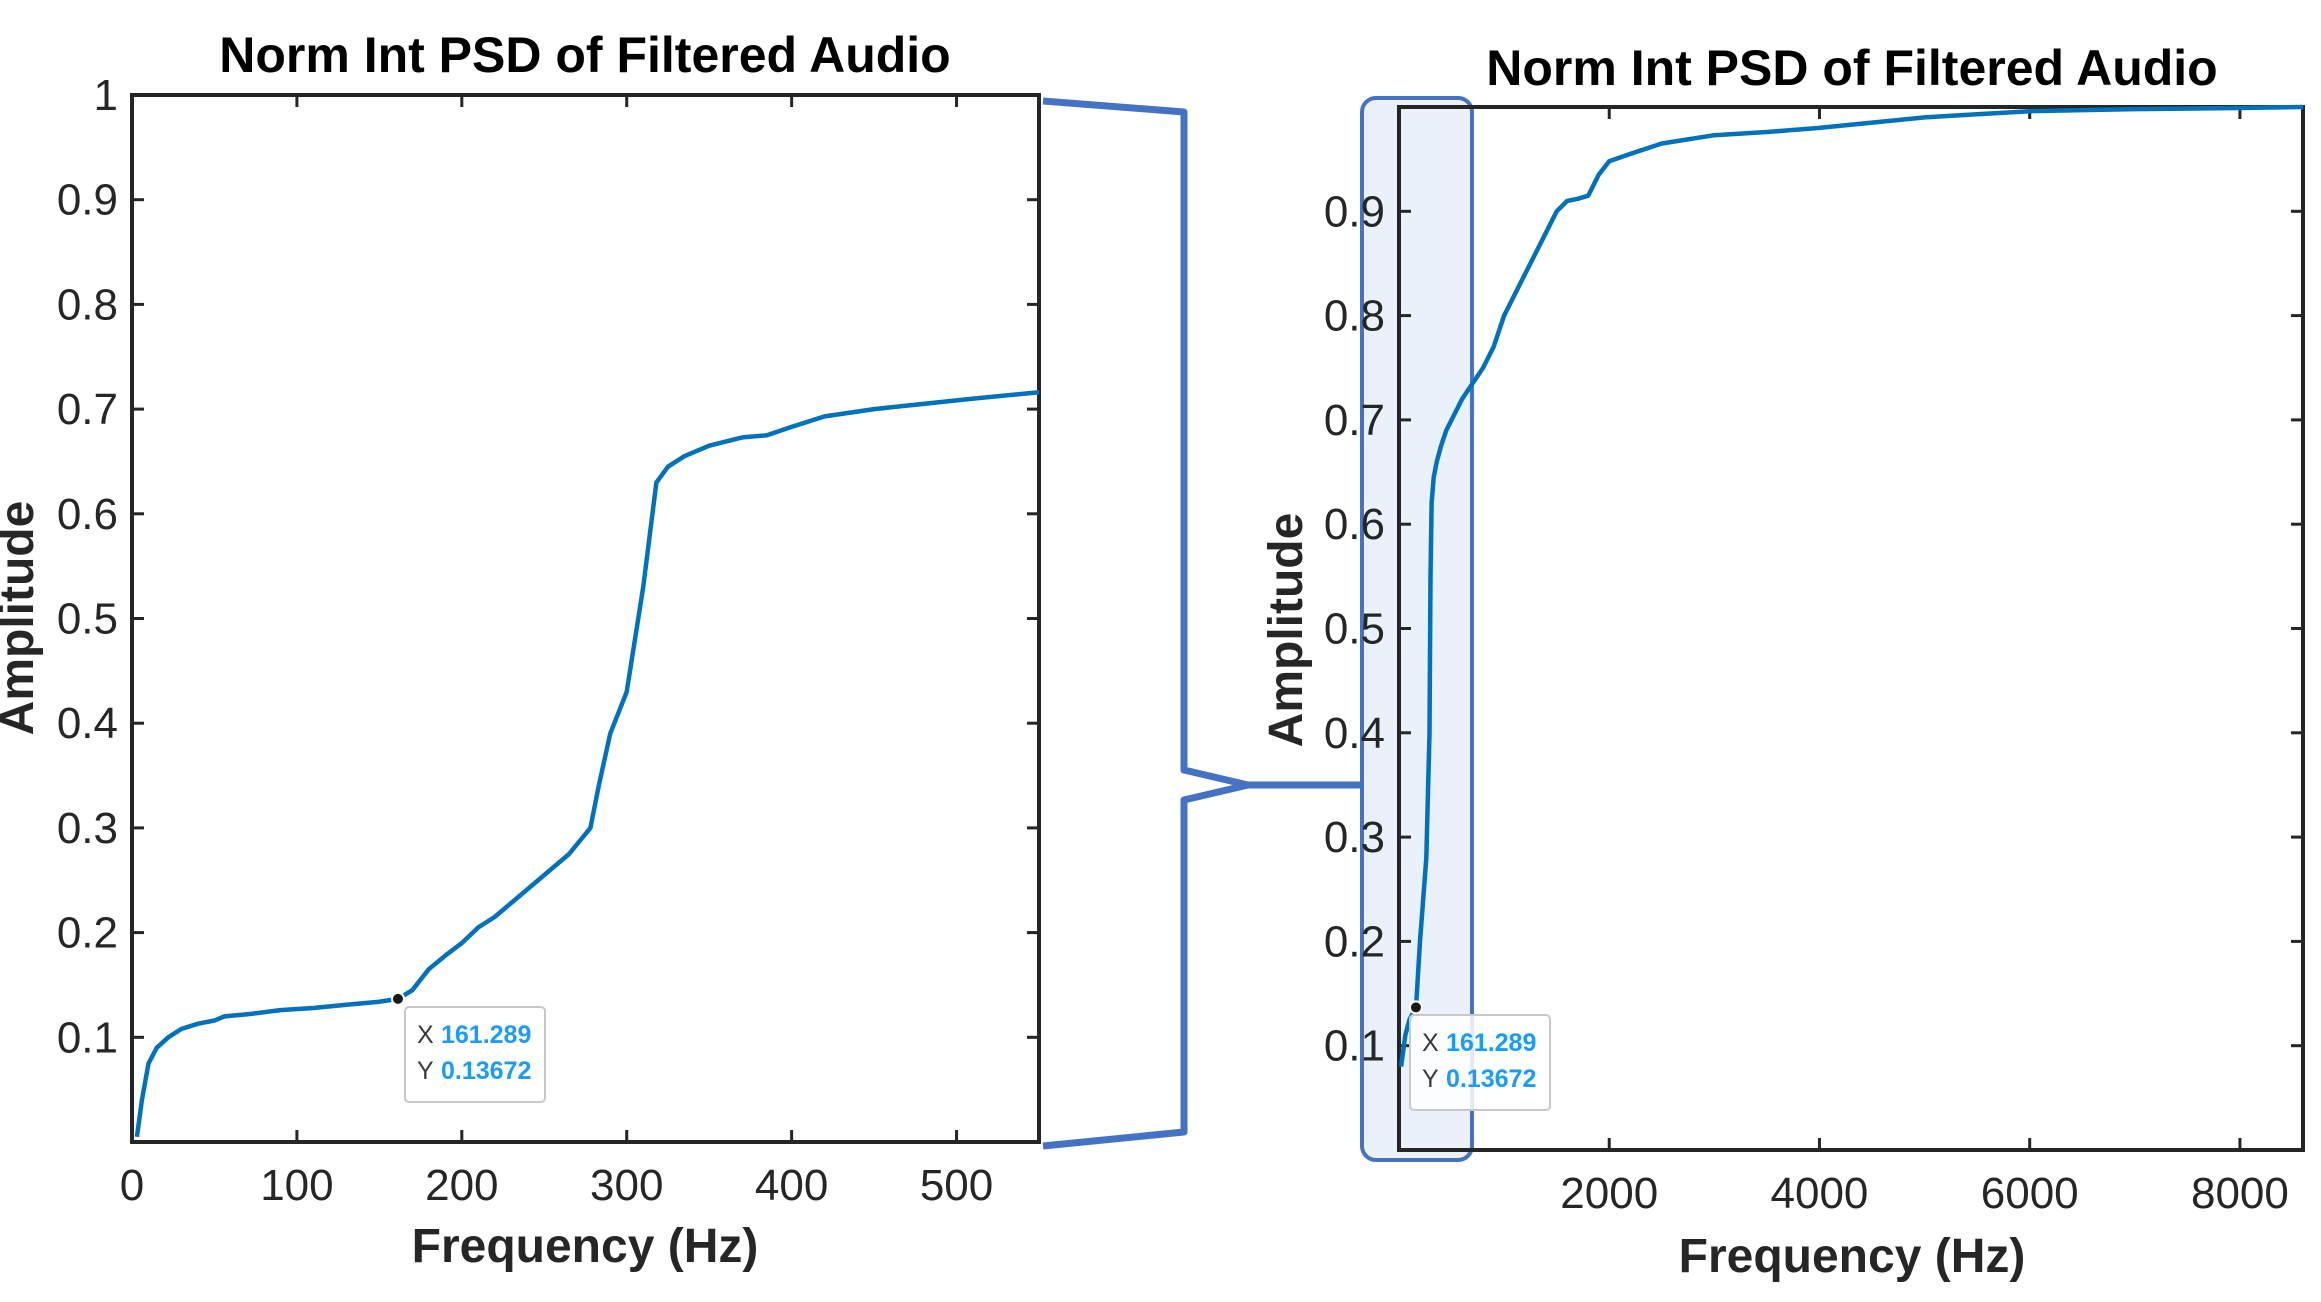 This screenshot has width=2321, height=1302. What do you see at coordinates (956, 1185) in the screenshot?
I see `x-tick-label: 500` at bounding box center [956, 1185].